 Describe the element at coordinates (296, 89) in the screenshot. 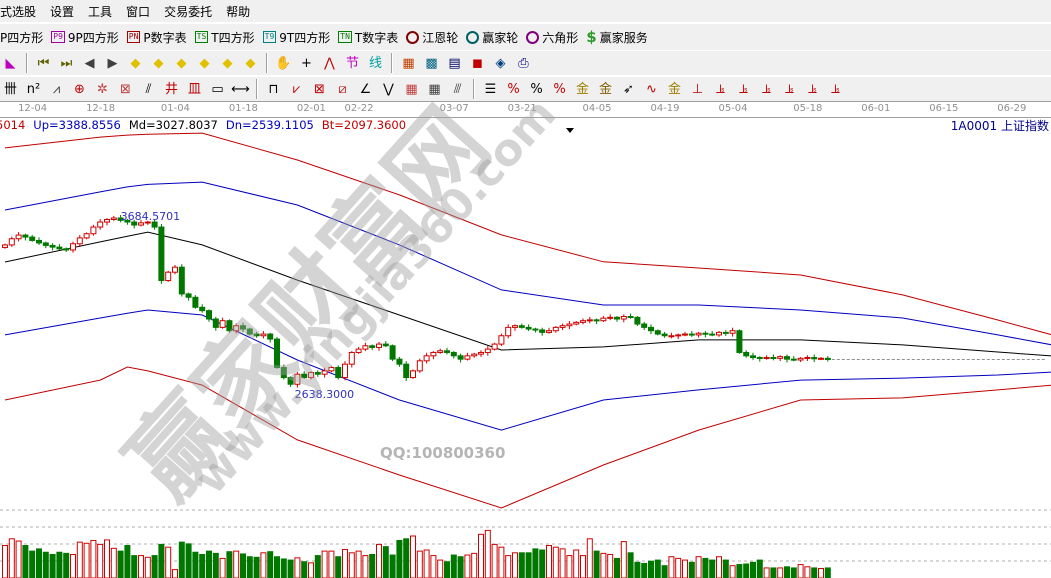

I see `gann-fan-icon: ⩗` at that location.